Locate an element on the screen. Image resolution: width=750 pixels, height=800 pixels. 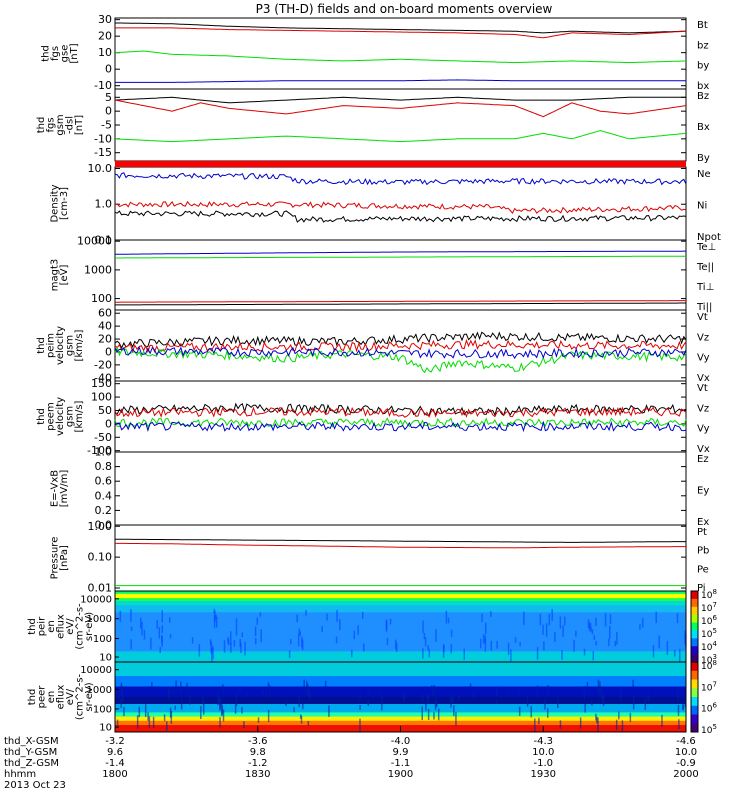
peer-spec-colorbar-exponent: 6 is located at coordinates (714, 706).